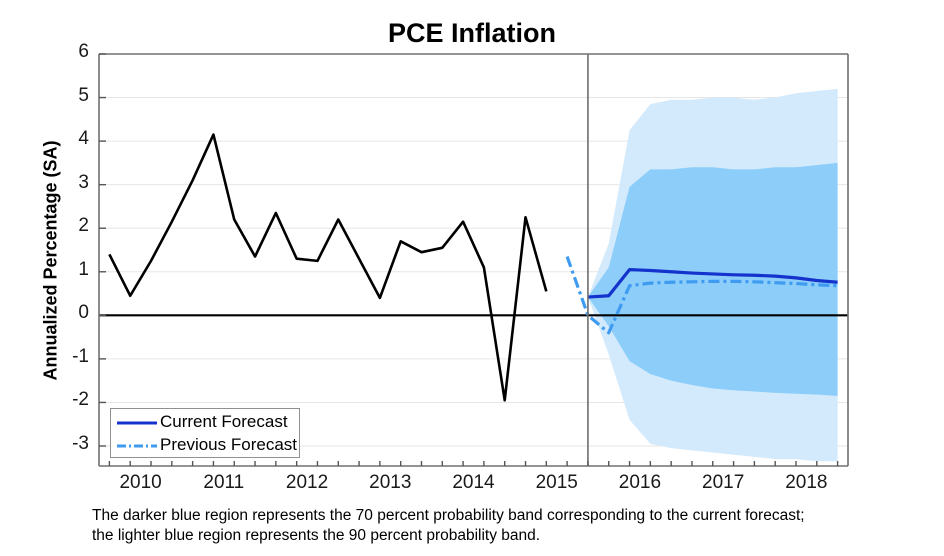  I want to click on y-tick-label-2: 2, so click(83, 226).